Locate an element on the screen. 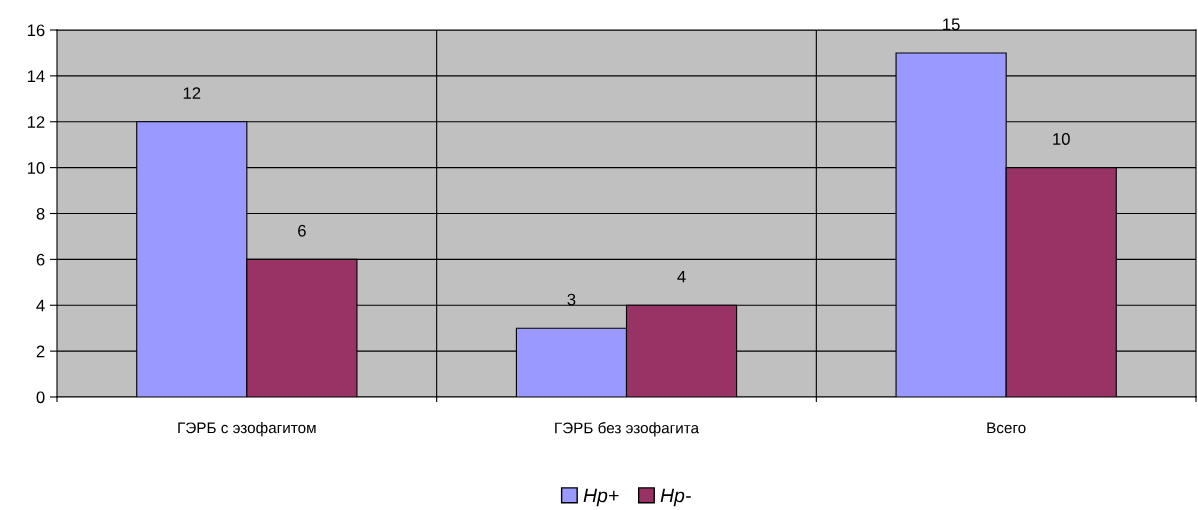 The width and height of the screenshot is (1198, 510). legend-label: Hp- is located at coordinates (675, 497).